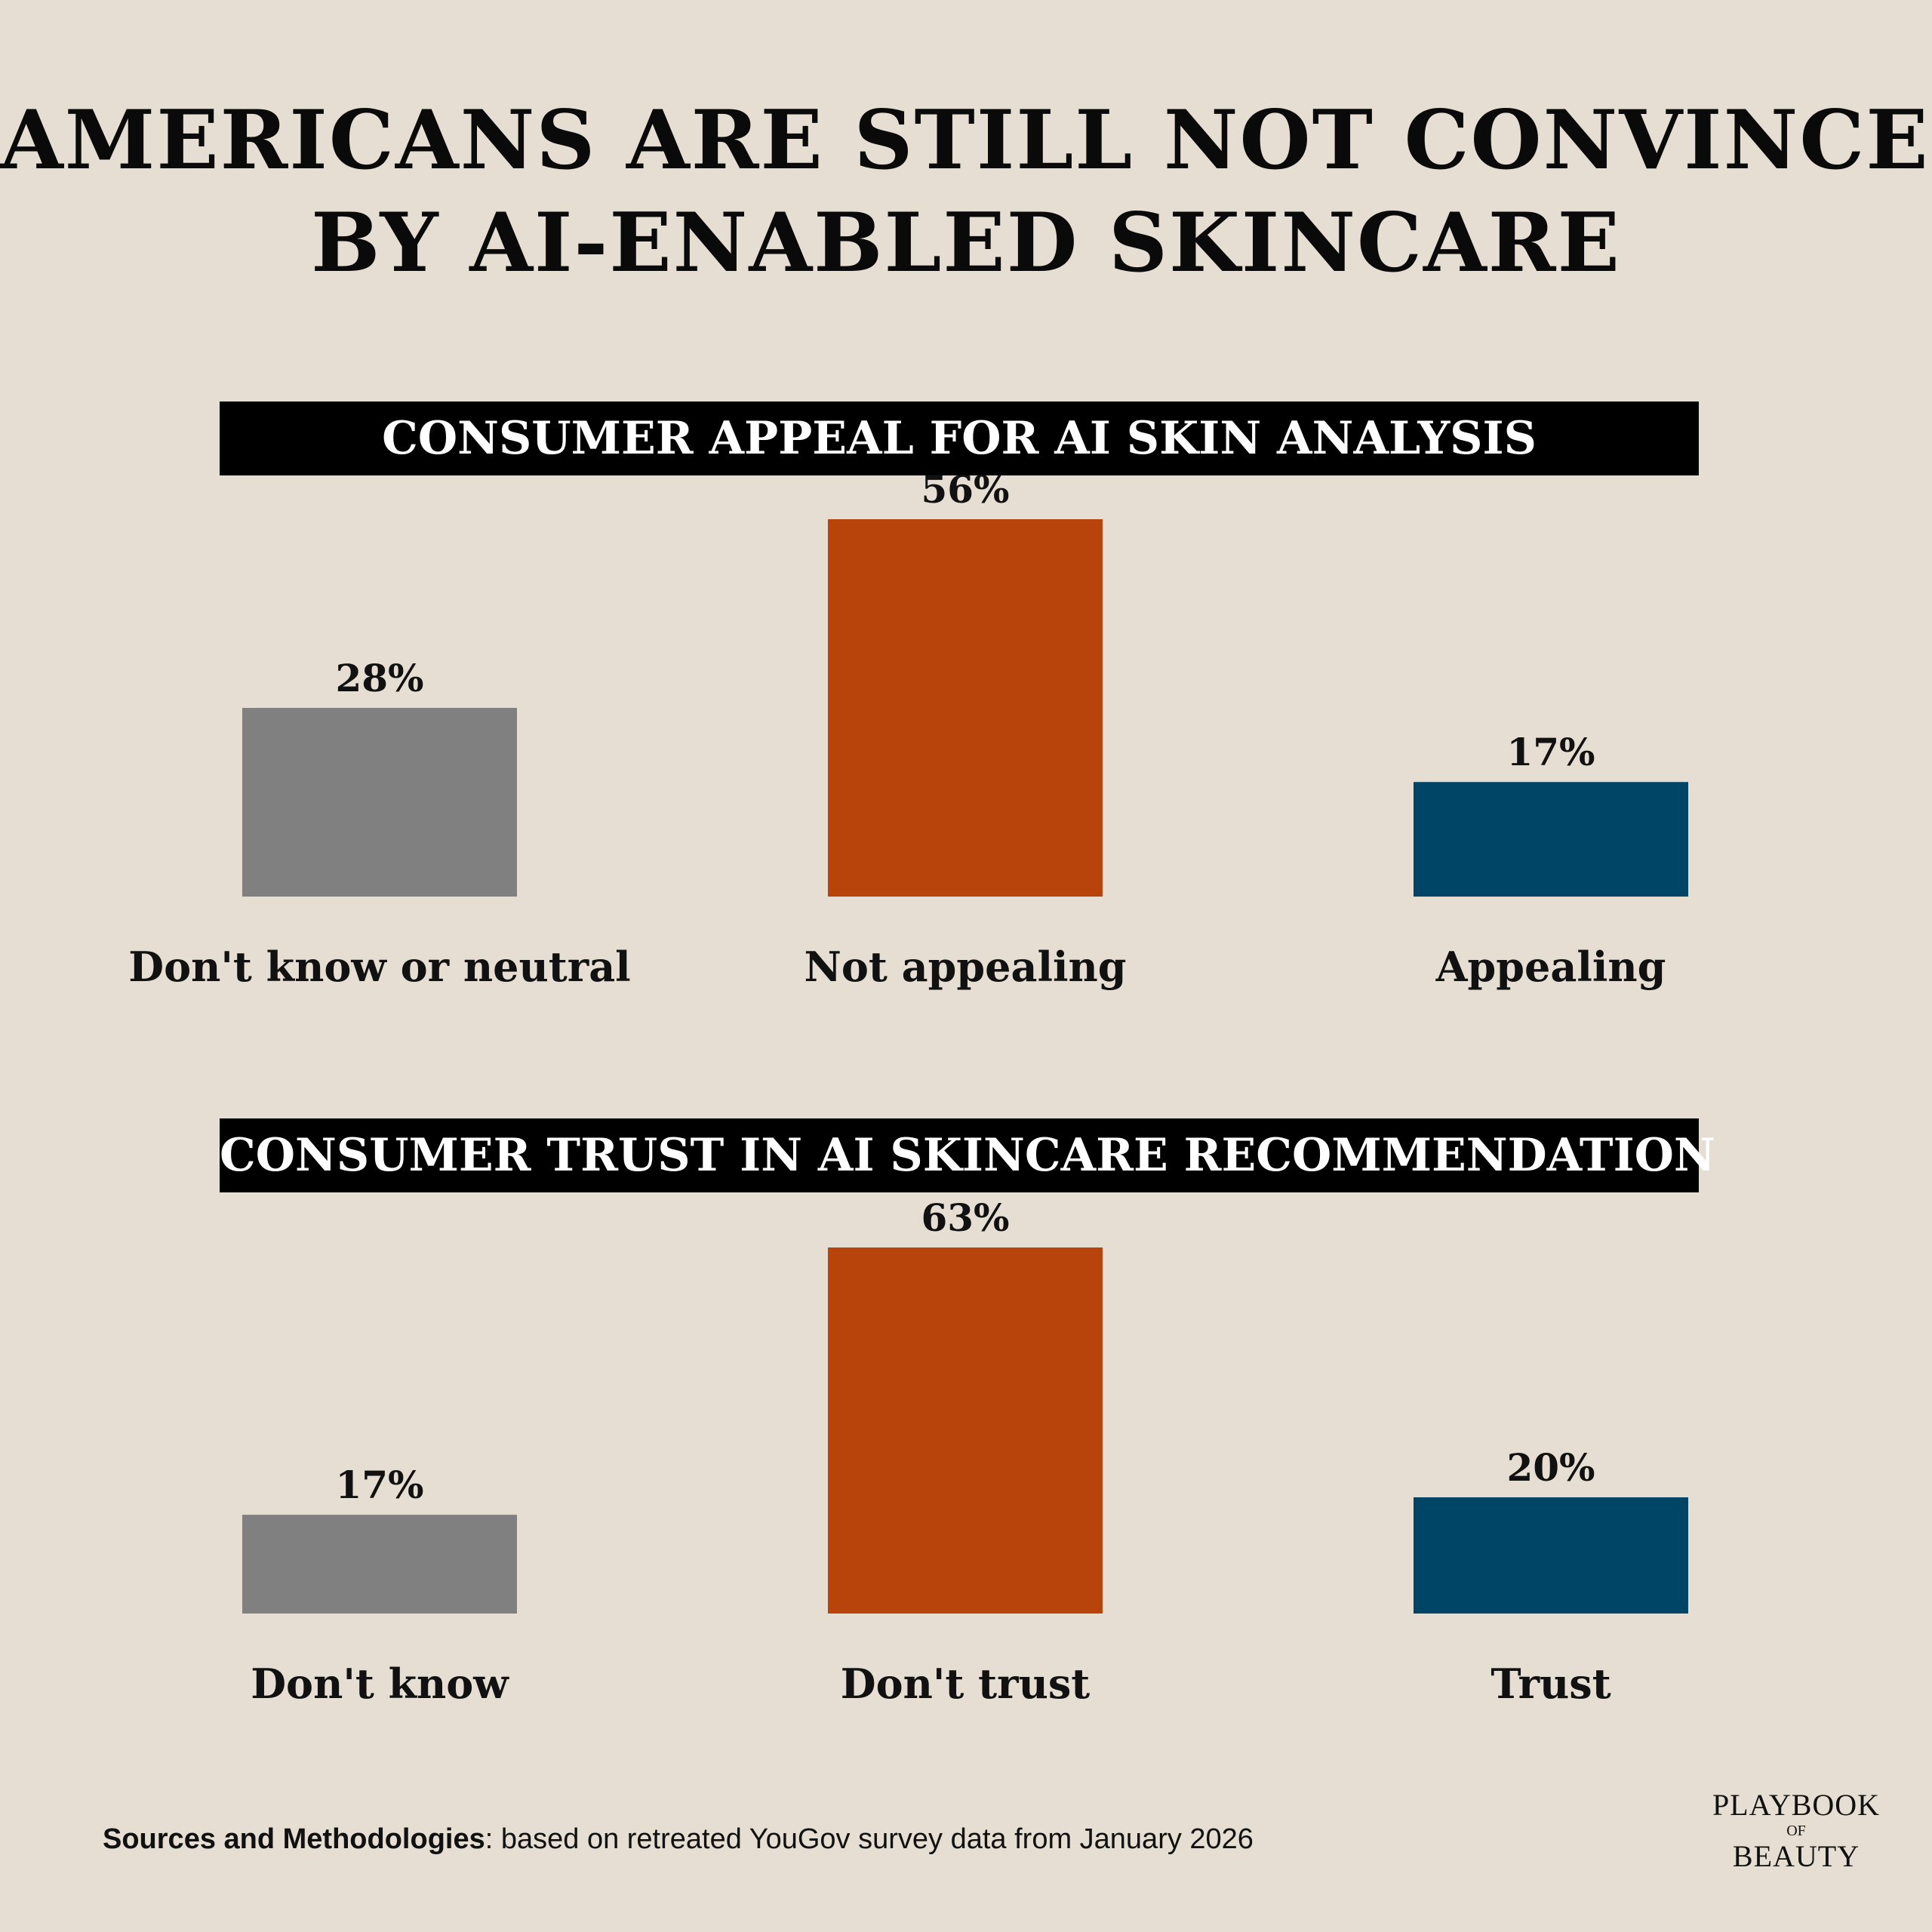 This screenshot has height=1932, width=1932. I want to click on value-label-not-appealing: 56%, so click(965, 489).